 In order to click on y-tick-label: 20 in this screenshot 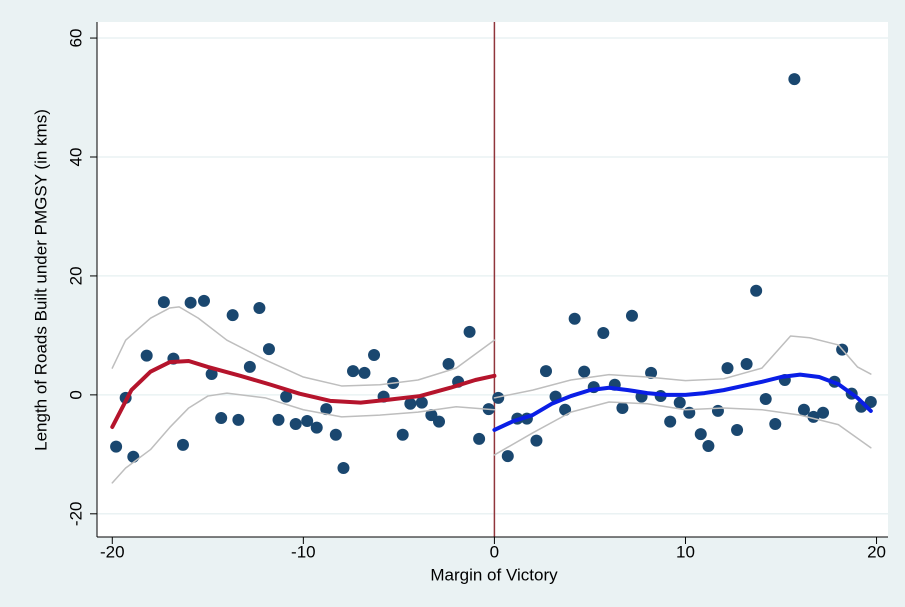, I will do `click(75, 275)`.